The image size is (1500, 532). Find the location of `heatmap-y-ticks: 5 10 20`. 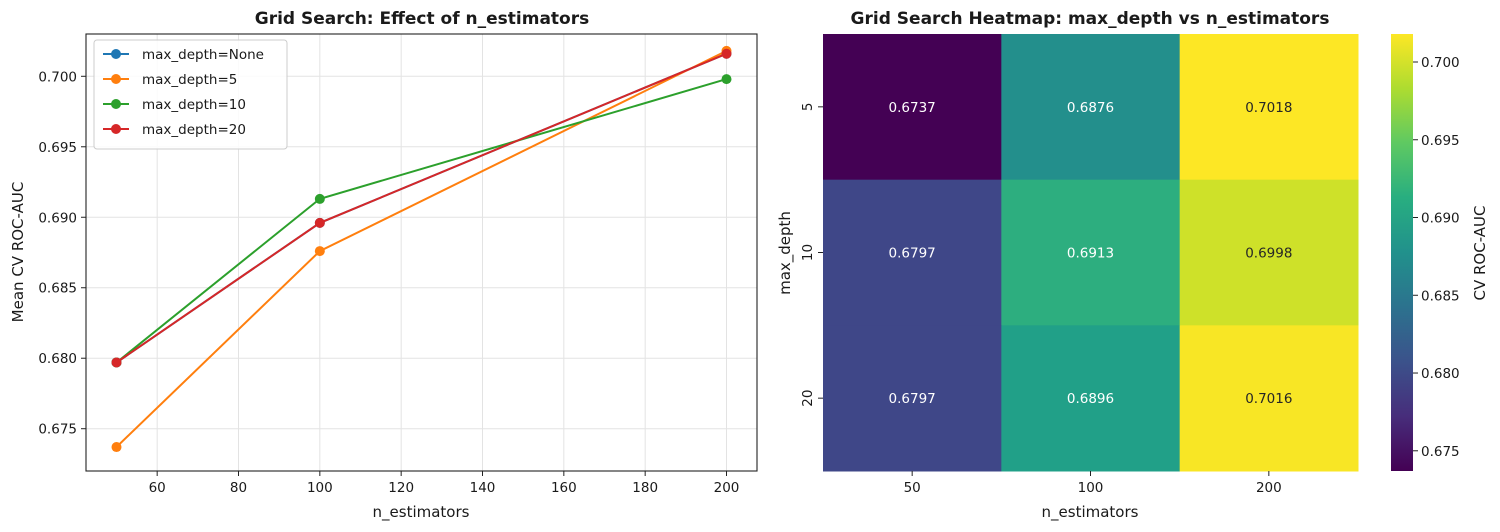

heatmap-y-ticks: 5 10 20 is located at coordinates (811, 255).